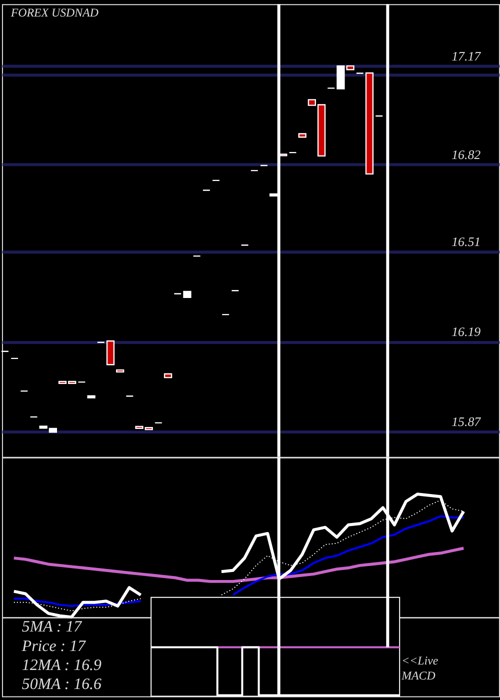 This screenshot has width=500, height=700. What do you see at coordinates (52, 627) in the screenshot?
I see `text: 5MA : 17` at bounding box center [52, 627].